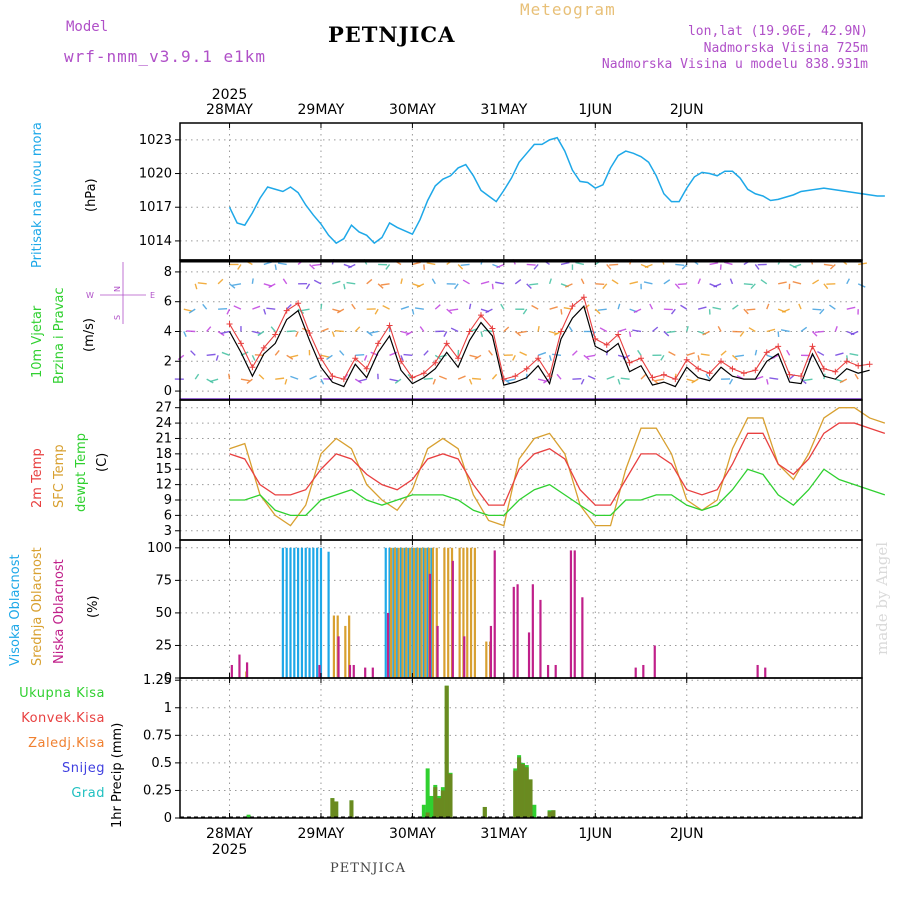 This screenshot has height=900, width=900. Describe the element at coordinates (157, 790) in the screenshot. I see `y-tick-label: 0.25` at that location.